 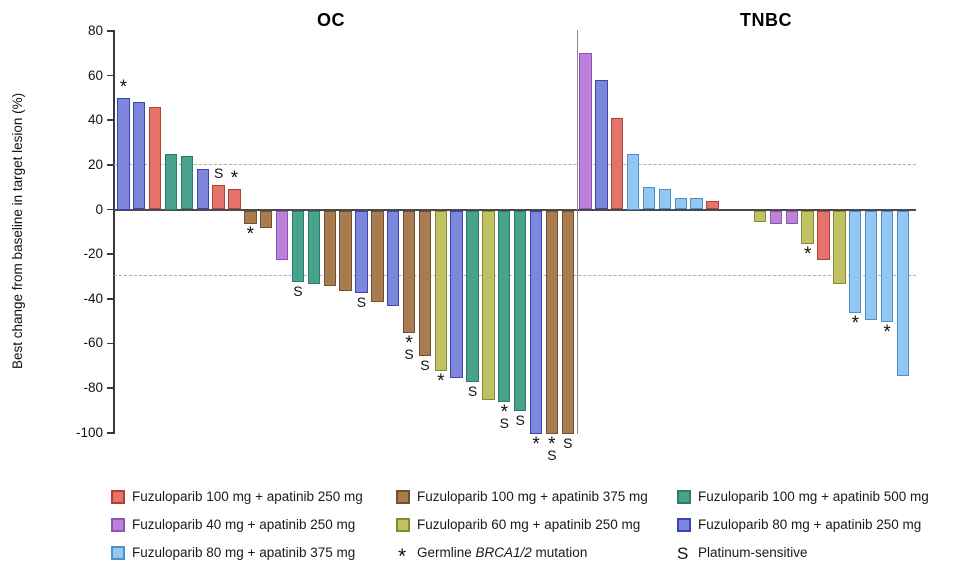 What do you see at coordinates (683, 553) in the screenshot?
I see `legend-s-symbol: S` at bounding box center [683, 553].